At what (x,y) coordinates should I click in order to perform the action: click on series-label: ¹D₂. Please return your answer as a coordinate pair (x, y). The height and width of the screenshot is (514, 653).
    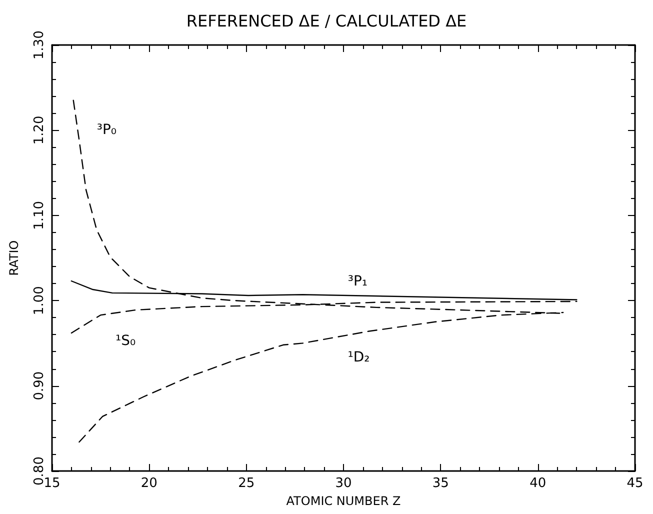
    Looking at the image, I should click on (359, 357).